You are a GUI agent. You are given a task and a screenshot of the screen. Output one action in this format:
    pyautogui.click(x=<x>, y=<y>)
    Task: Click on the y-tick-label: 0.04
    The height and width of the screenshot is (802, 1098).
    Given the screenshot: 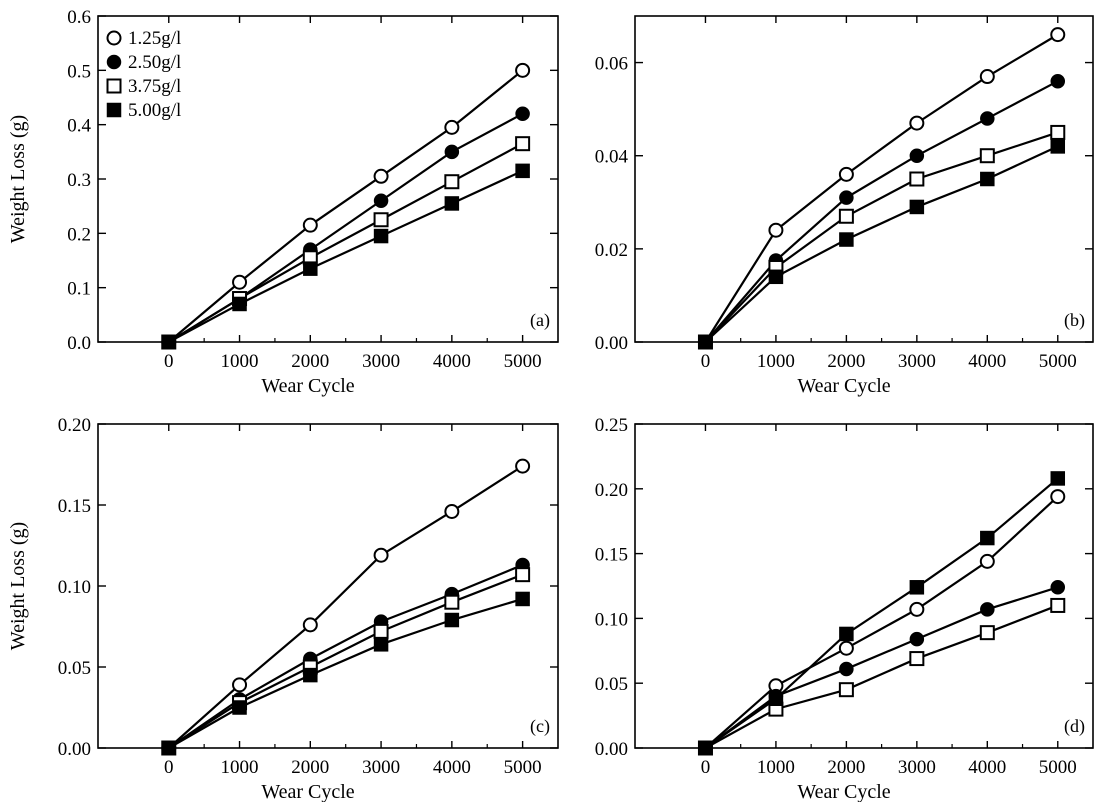 What is the action you would take?
    pyautogui.click(x=612, y=157)
    